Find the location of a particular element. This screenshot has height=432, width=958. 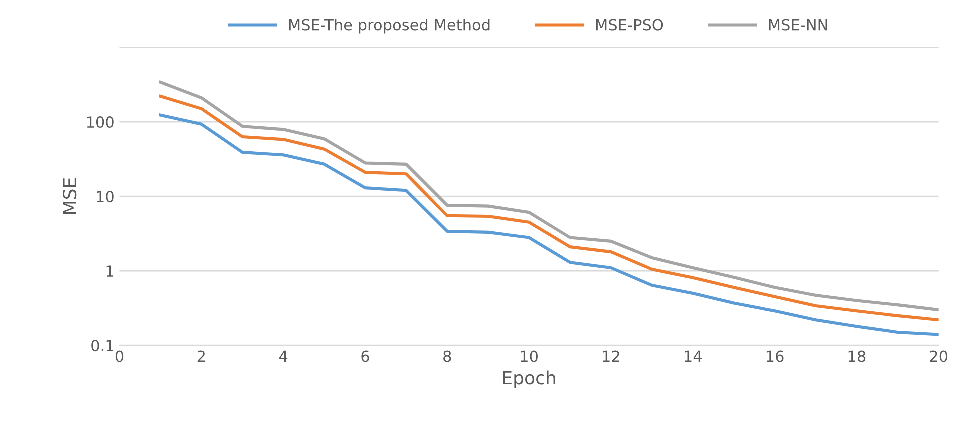

y-axis-title: MSE is located at coordinates (70, 196).